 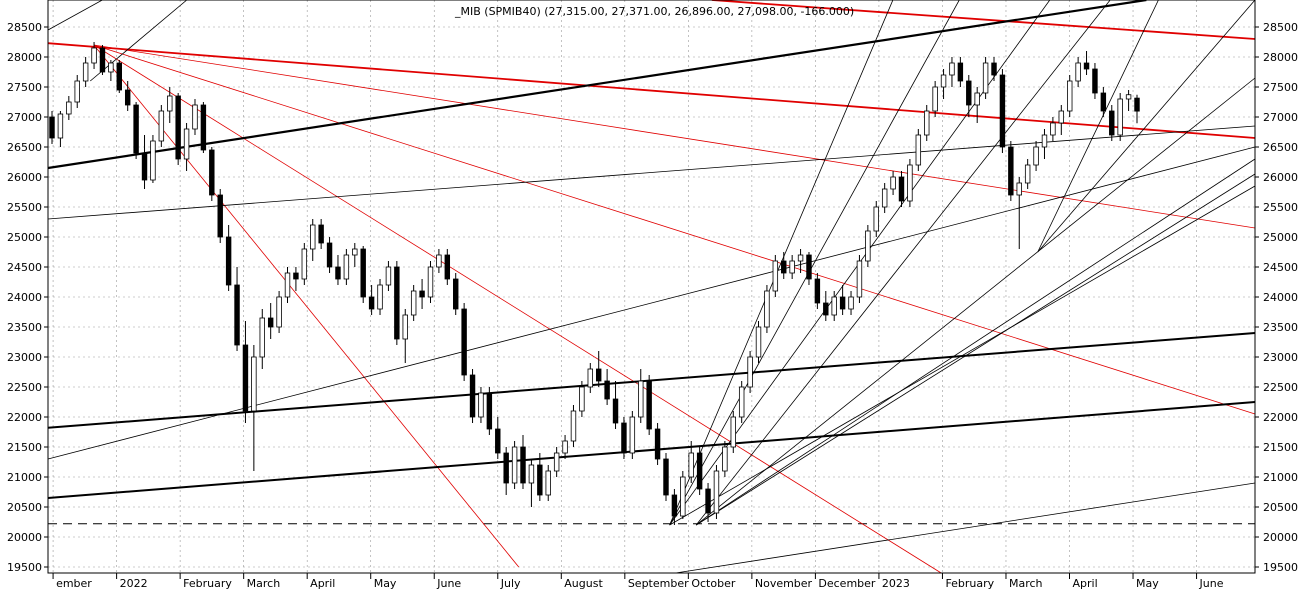 What do you see at coordinates (24, 117) in the screenshot?
I see `y-tick-label: 27000` at bounding box center [24, 117].